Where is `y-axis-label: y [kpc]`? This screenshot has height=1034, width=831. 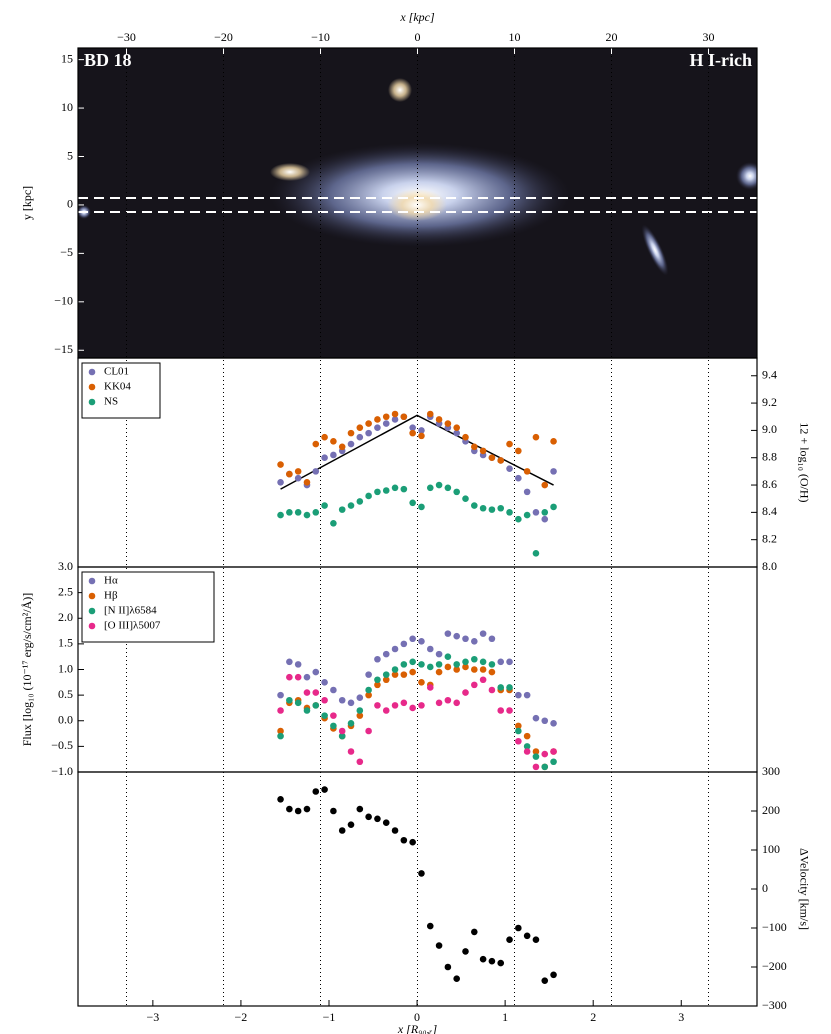
y-axis-label: y [kpc] is located at coordinates (27, 203).